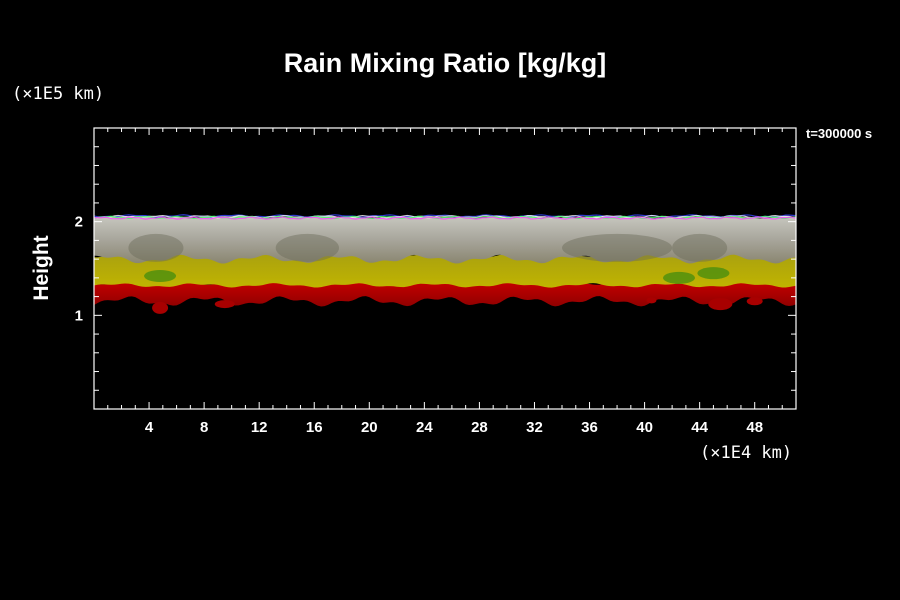 This screenshot has width=900, height=600. Describe the element at coordinates (445, 239) in the screenshot. I see `gray-rain-layer` at that location.